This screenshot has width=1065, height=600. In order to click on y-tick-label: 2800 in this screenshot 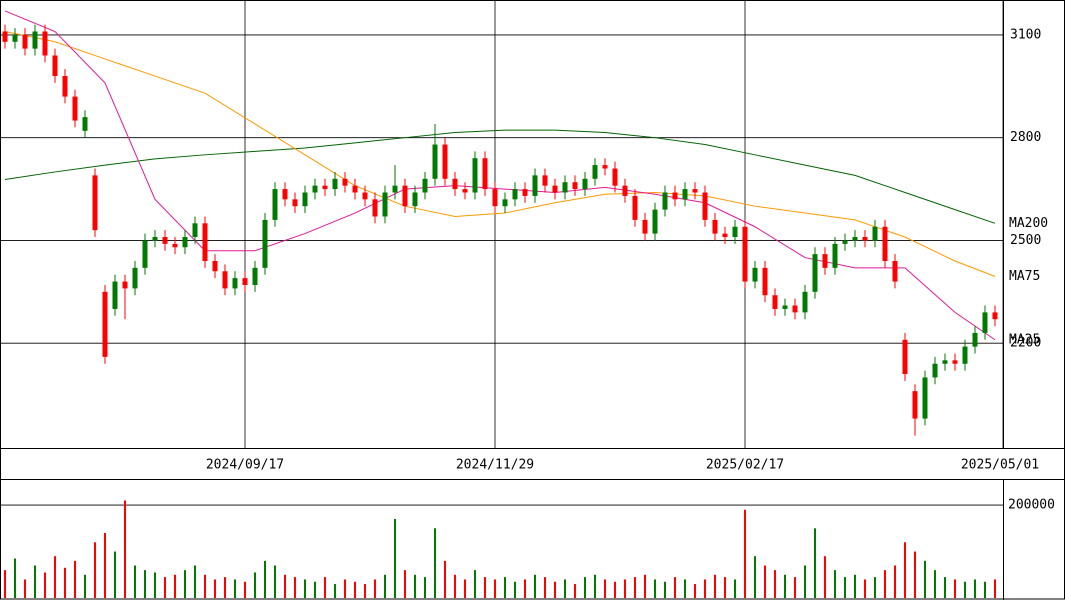, I will do `click(1025, 137)`.